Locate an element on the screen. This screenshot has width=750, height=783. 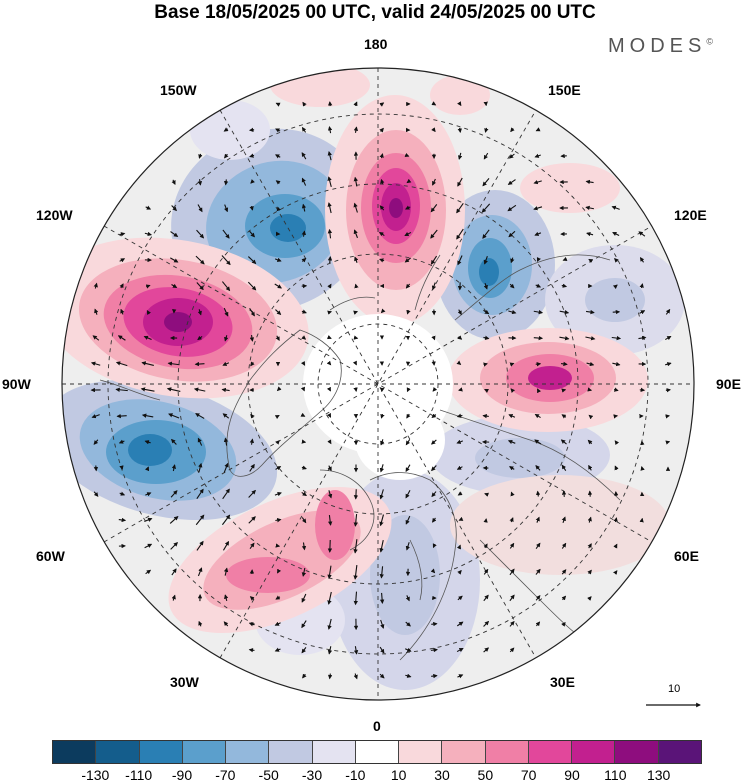
brand-name: MODES is located at coordinates (657, 46).